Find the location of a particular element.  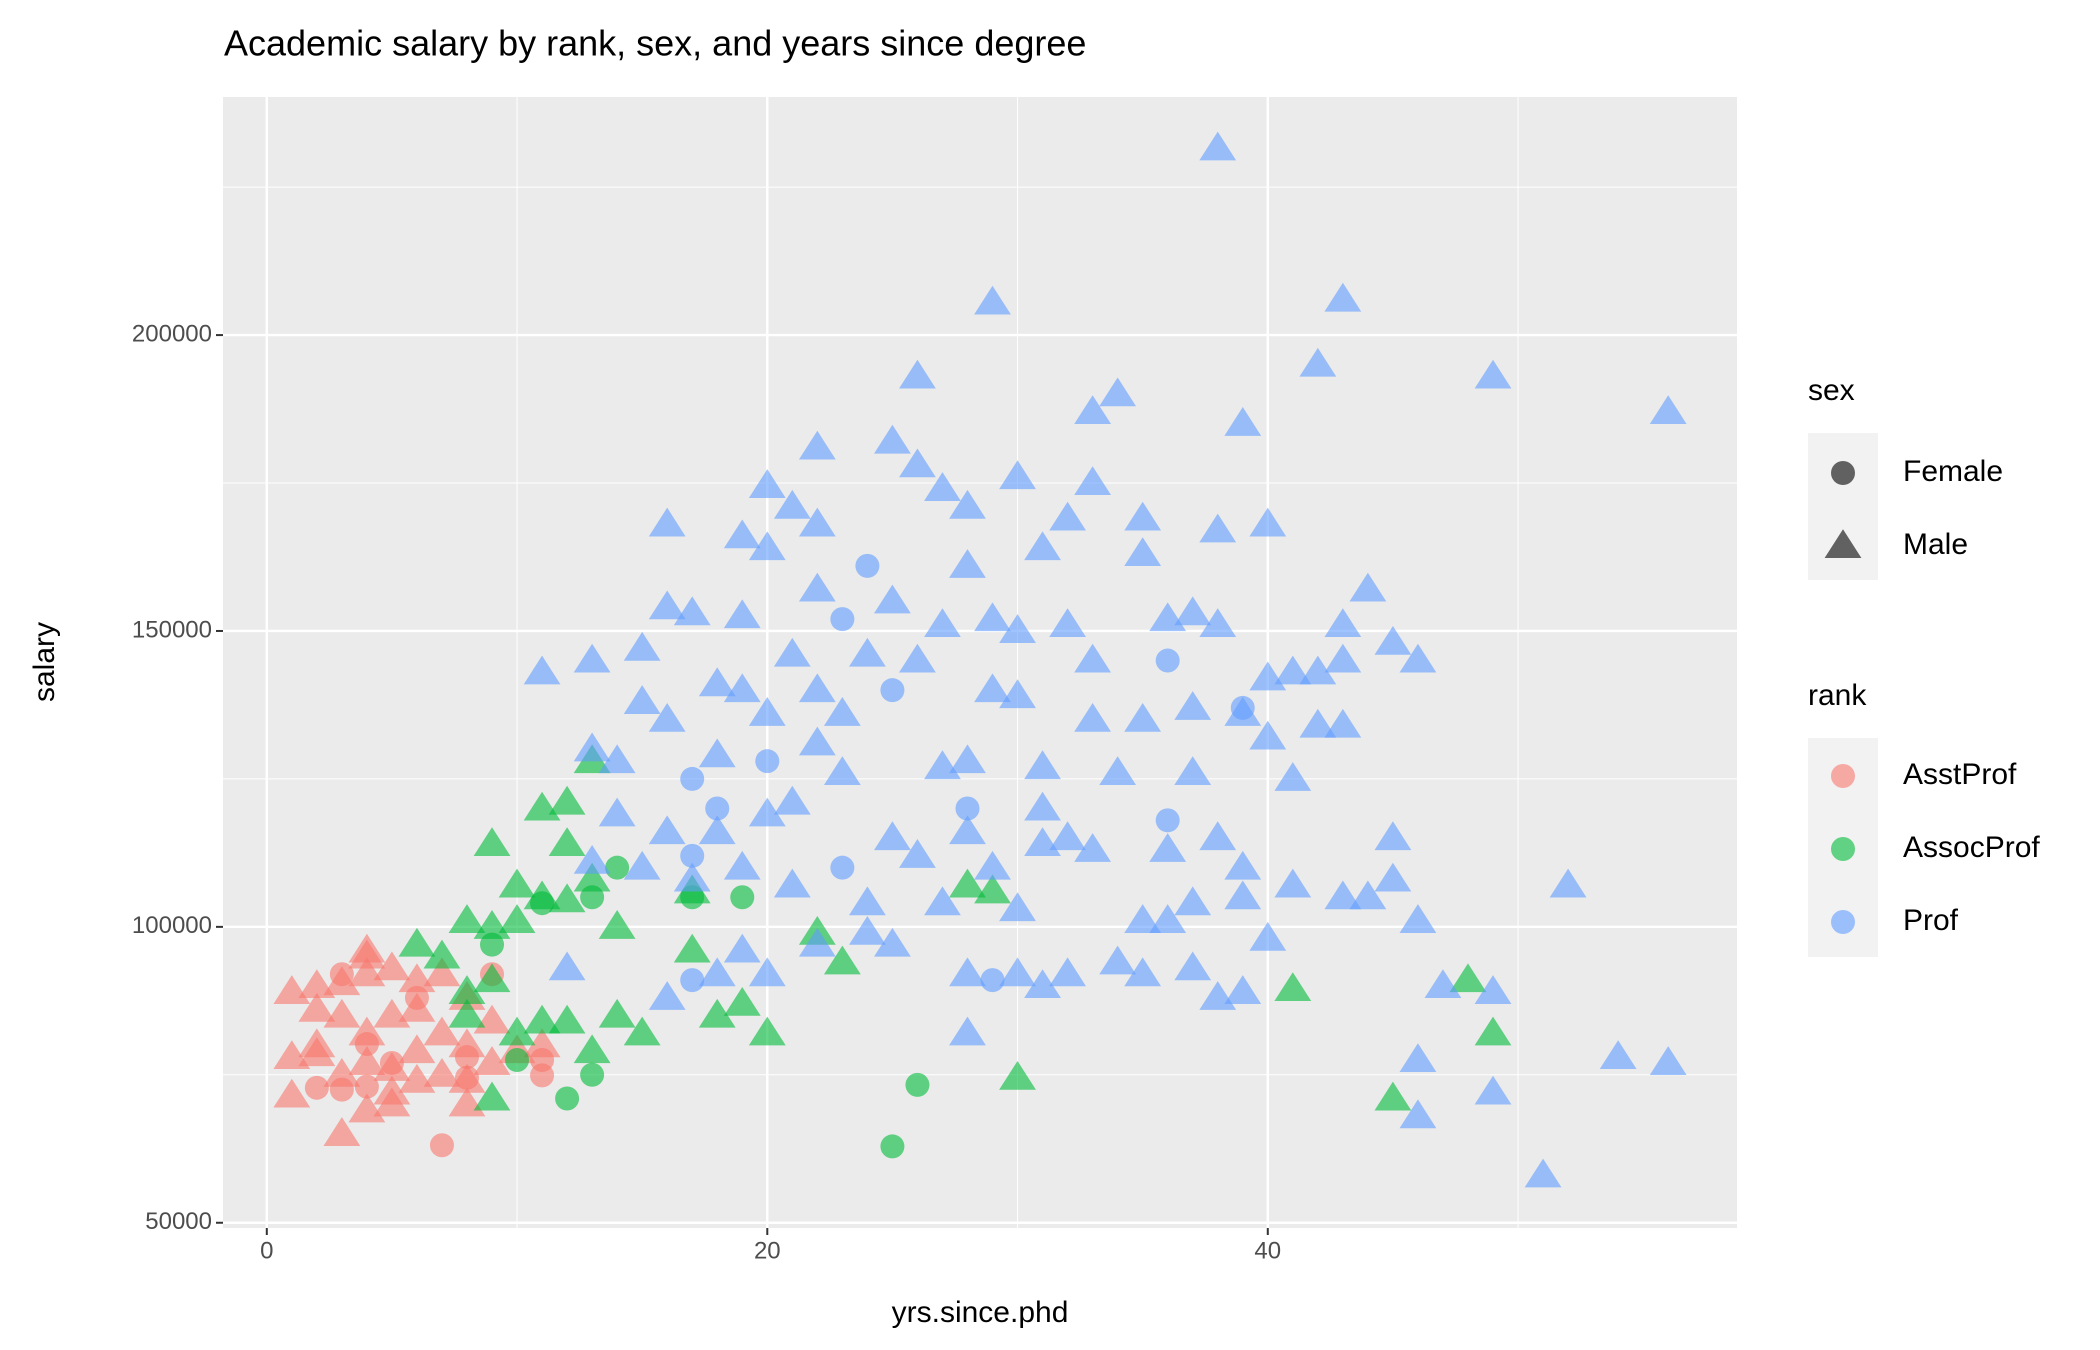

legend-label: Prof is located at coordinates (1931, 920).